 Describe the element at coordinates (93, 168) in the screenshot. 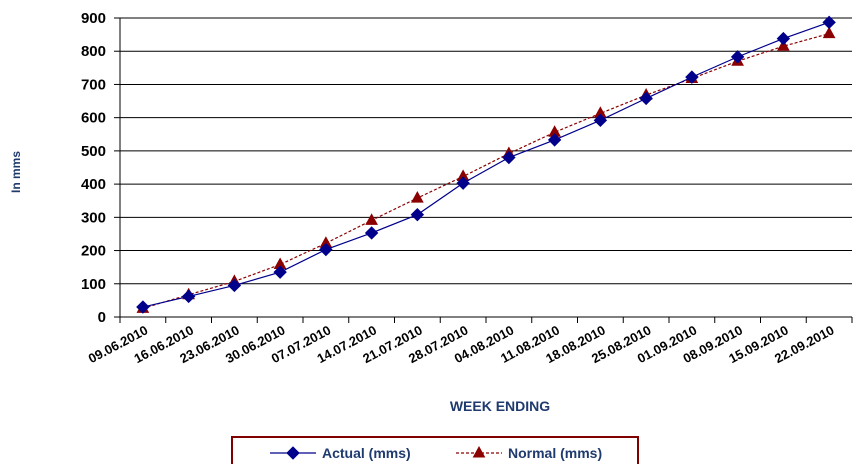

I see `y-tick-labels: 0 100 200 300 400 500 600 700 800 900` at that location.